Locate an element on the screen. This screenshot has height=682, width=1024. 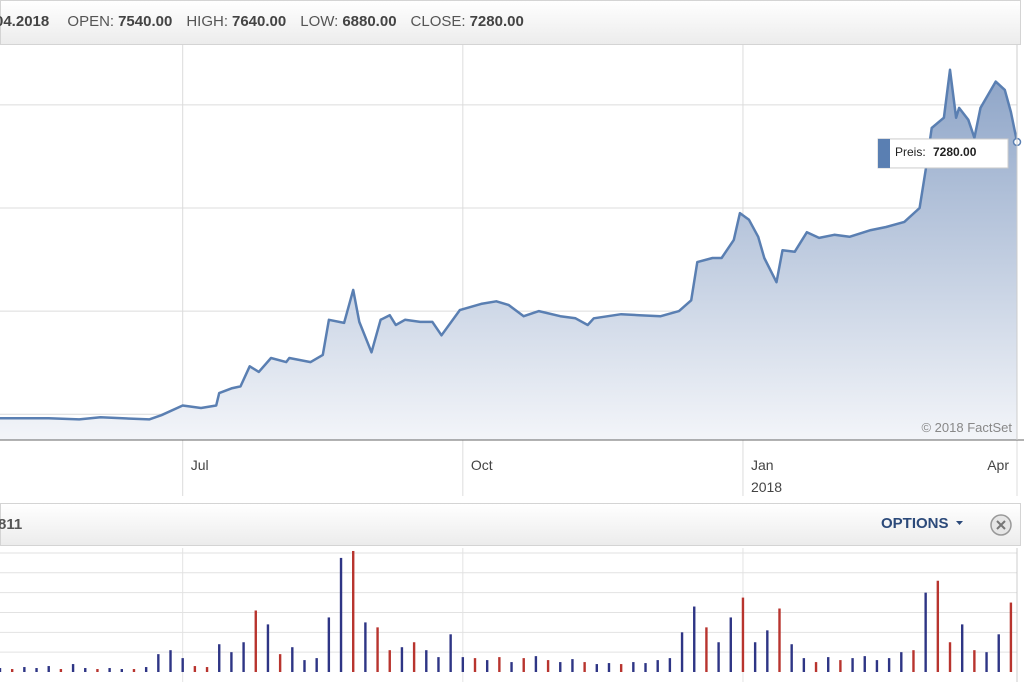
x-tick-label: Oct is located at coordinates (482, 465).